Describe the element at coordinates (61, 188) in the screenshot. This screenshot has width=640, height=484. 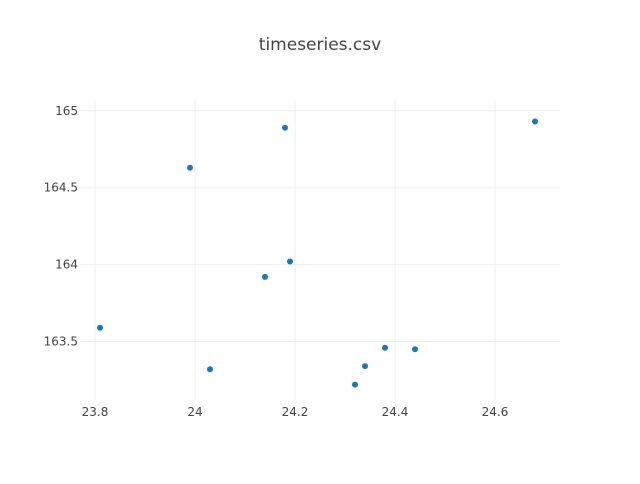
I see `y-tick-label: 164.5` at that location.